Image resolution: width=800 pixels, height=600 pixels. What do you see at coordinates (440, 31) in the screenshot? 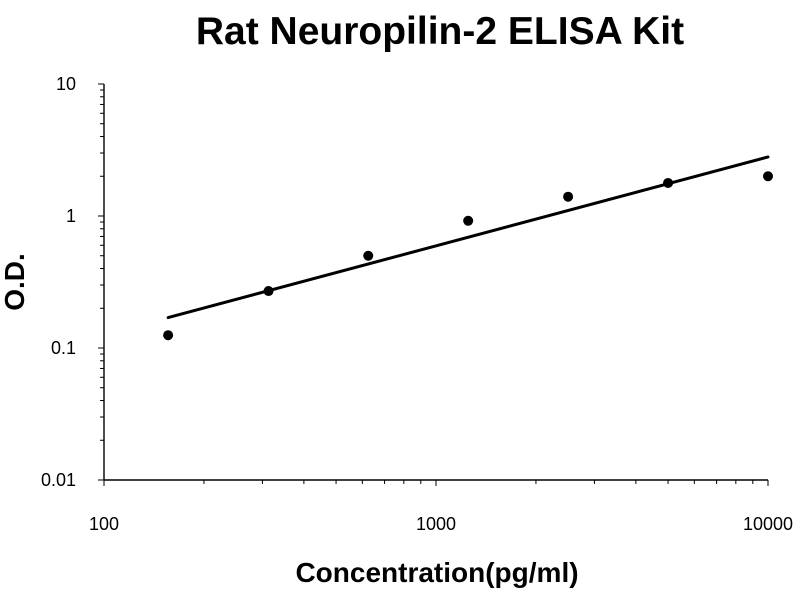
I see `chart-title: Rat Neuropilin-2 ELISA Kit` at bounding box center [440, 31].